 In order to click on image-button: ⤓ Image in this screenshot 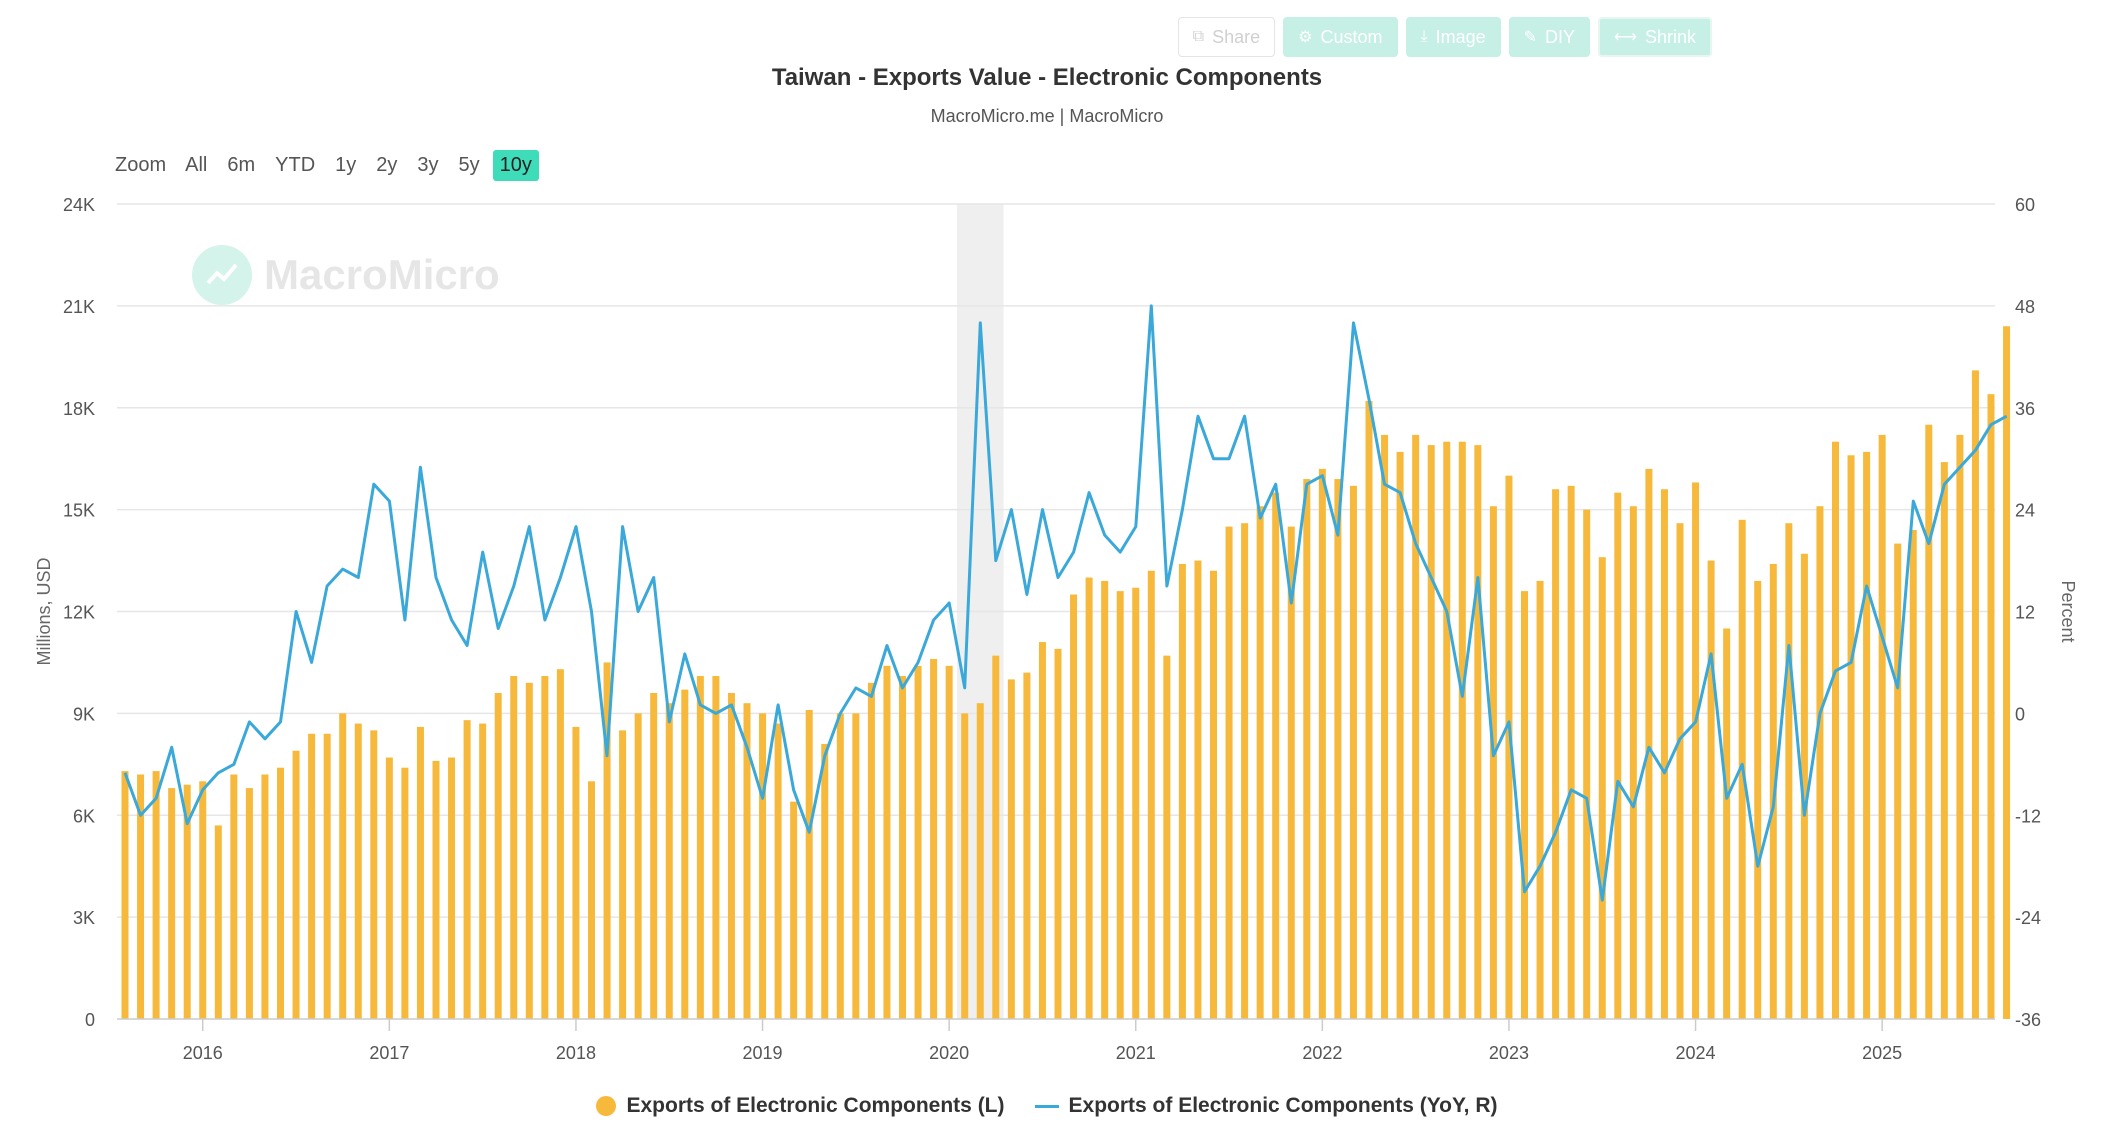, I will do `click(1453, 37)`.